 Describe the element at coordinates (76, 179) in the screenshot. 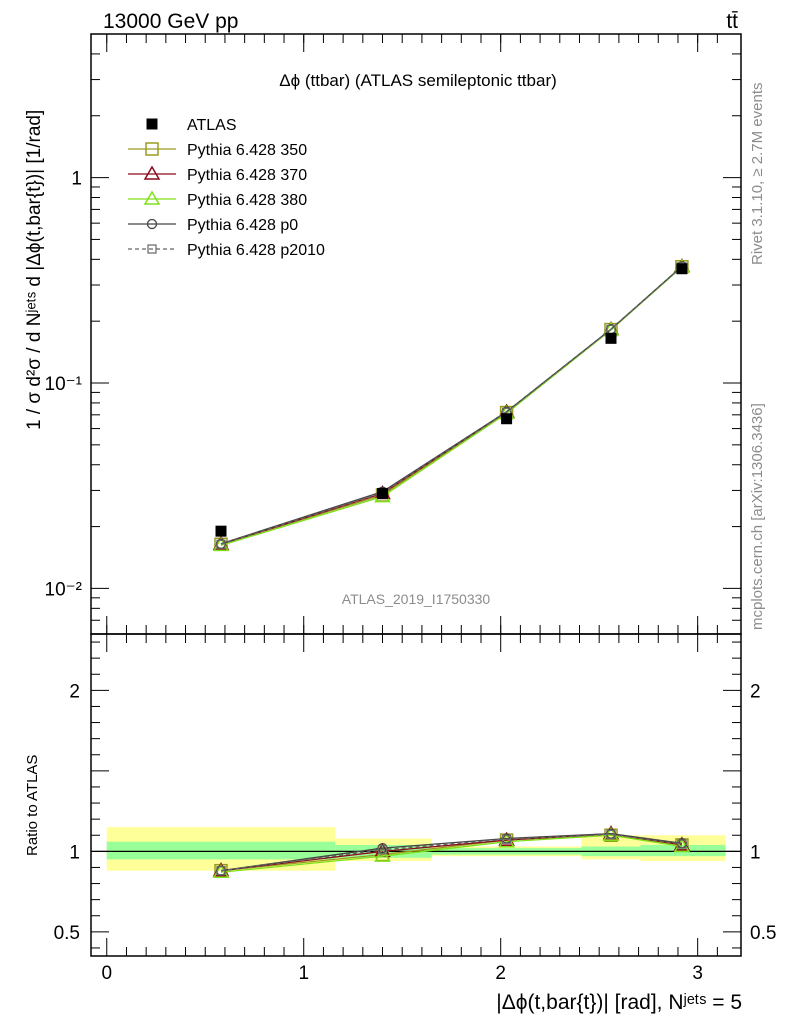

I see `main-y-tick-label: 1` at that location.